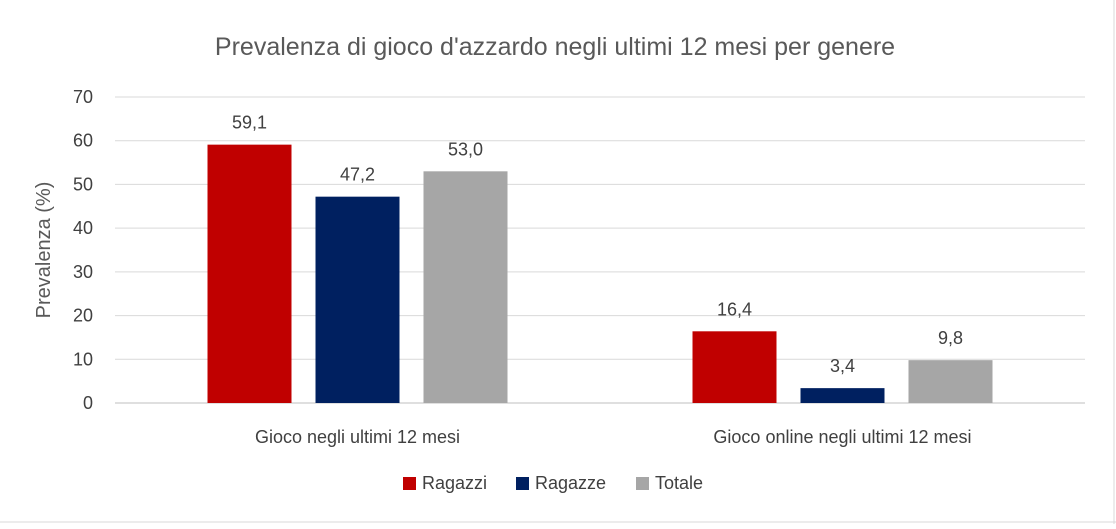 Image resolution: width=1116 pixels, height=529 pixels. Describe the element at coordinates (83, 359) in the screenshot. I see `y-tick-label: 10` at that location.